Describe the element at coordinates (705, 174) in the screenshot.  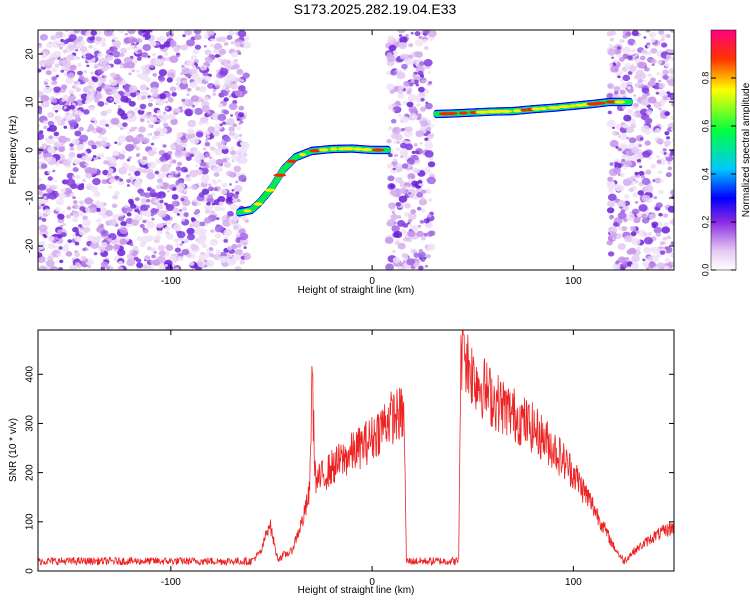
I see `colorbar-tick-label: 0.4` at that location.